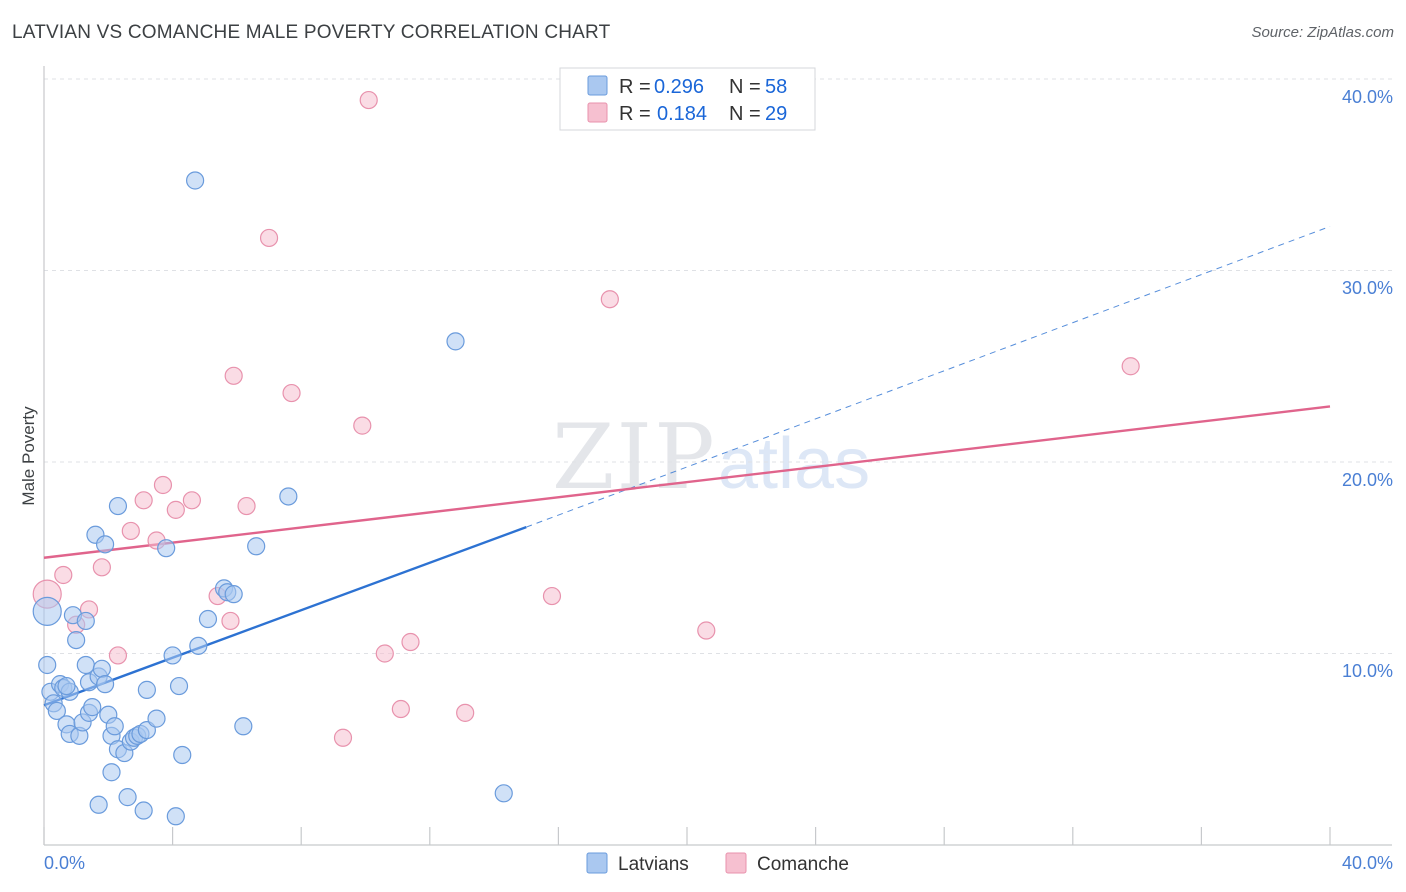  Describe the element at coordinates (736, 863) in the screenshot. I see `bottom-legend-swatch-comanche` at that location.